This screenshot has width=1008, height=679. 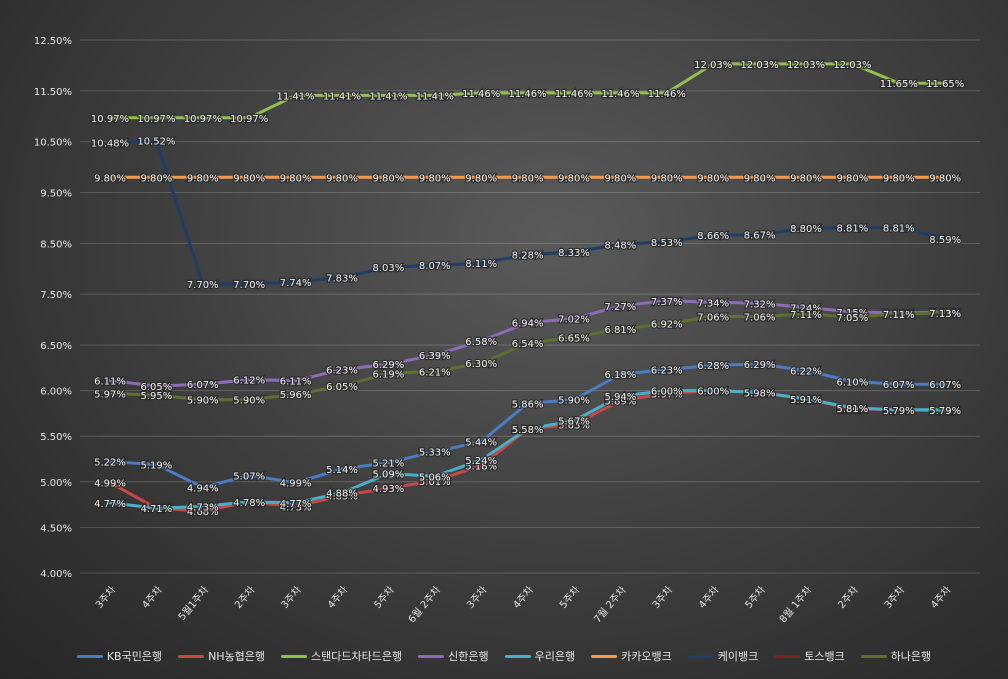 What do you see at coordinates (110, 144) in the screenshot?
I see `data-label: 10.48%` at bounding box center [110, 144].